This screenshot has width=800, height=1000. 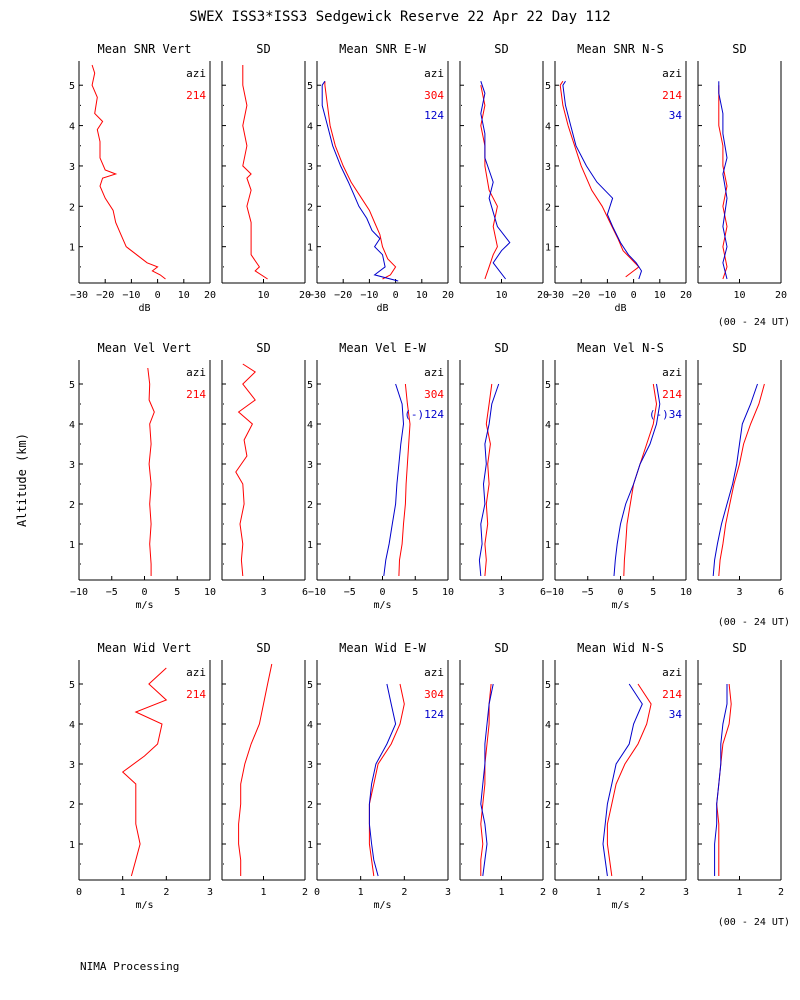 I want to click on legend-entry: 34, so click(x=676, y=115).